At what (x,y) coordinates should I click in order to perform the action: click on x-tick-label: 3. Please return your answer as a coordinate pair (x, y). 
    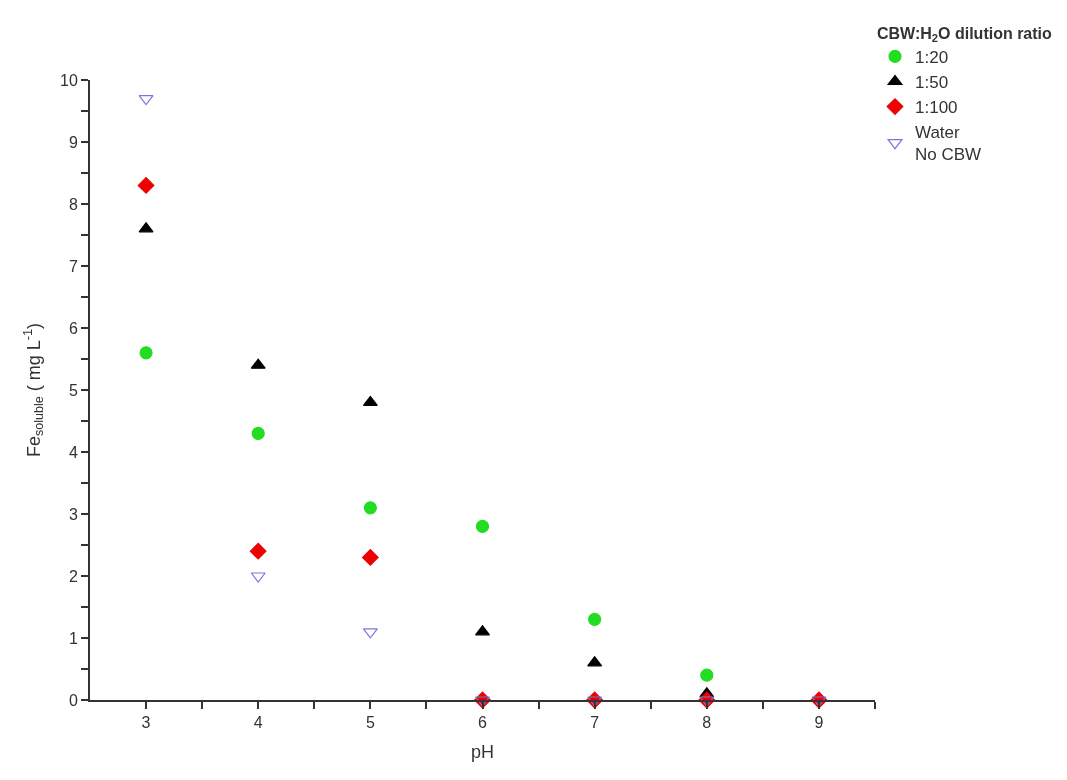
    Looking at the image, I should click on (146, 723).